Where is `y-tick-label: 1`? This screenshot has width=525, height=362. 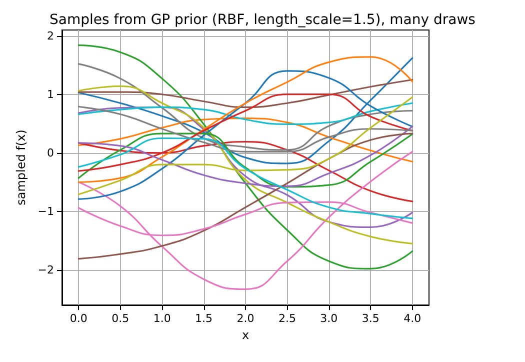 y-tick-label: 1 is located at coordinates (50, 94).